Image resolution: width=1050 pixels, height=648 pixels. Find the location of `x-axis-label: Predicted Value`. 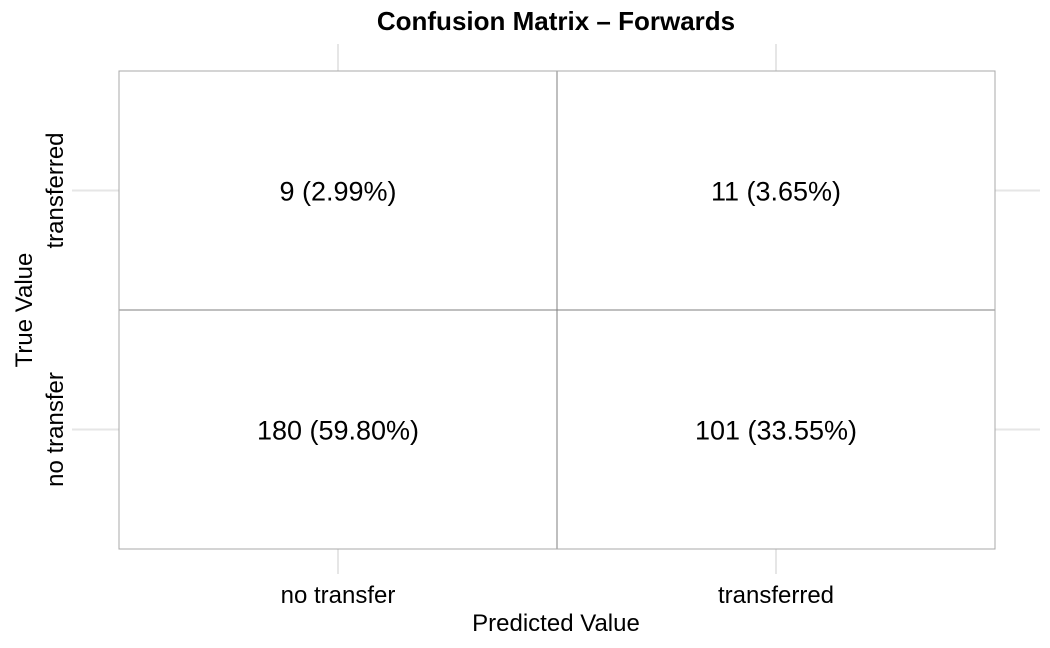

x-axis-label: Predicted Value is located at coordinates (556, 623).